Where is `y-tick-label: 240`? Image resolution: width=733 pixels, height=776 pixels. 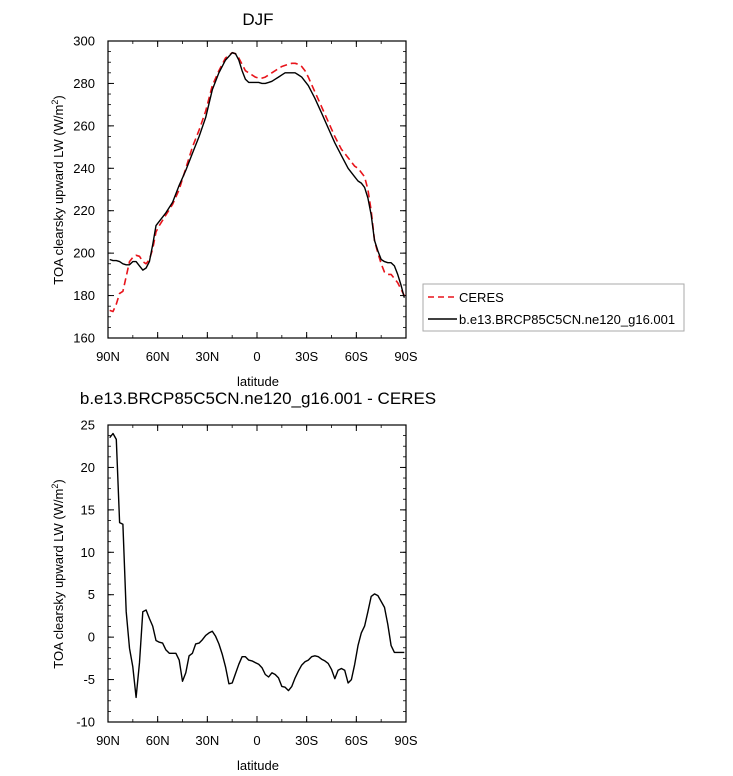
y-tick-label: 240 is located at coordinates (84, 168).